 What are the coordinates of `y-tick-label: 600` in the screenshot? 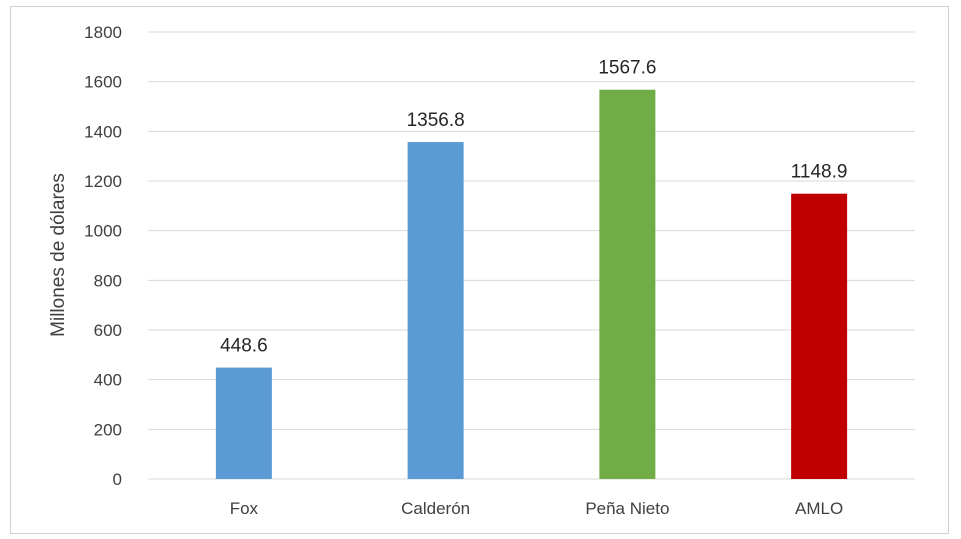 It's located at (108, 330).